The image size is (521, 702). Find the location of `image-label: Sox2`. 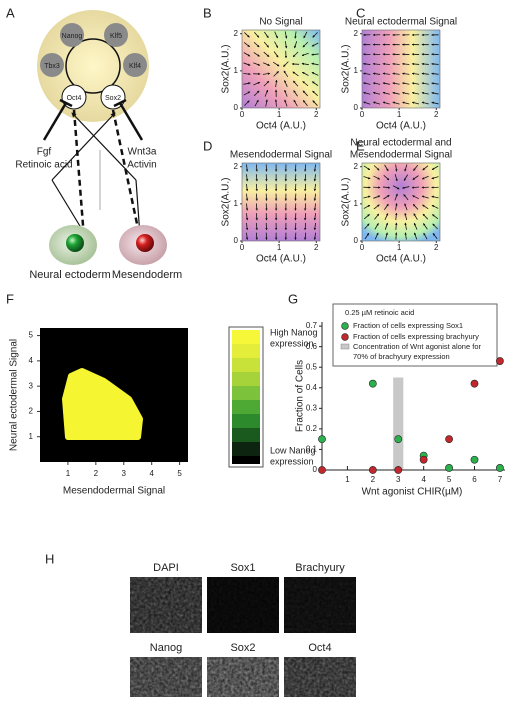

image-label: Sox2 is located at coordinates (242, 648).